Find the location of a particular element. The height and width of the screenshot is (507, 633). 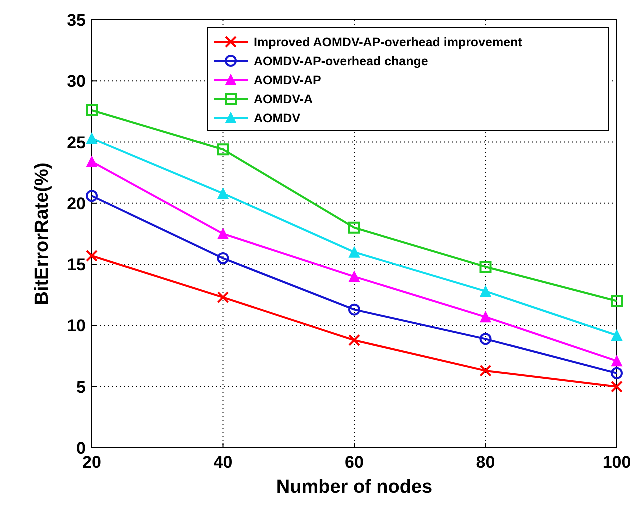

y-axis-title: BitErrorRate(%) is located at coordinates (42, 234).